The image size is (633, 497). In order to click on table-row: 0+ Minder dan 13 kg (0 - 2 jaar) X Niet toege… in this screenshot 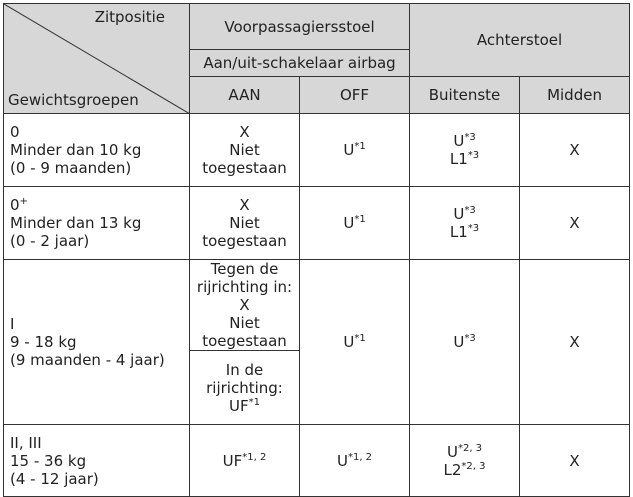, I will do `click(317, 223)`.